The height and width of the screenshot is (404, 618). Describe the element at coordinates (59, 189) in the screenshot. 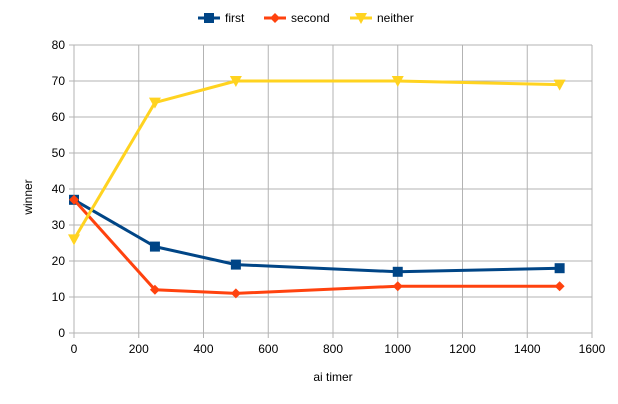

I see `y-tick-label: 40` at that location.